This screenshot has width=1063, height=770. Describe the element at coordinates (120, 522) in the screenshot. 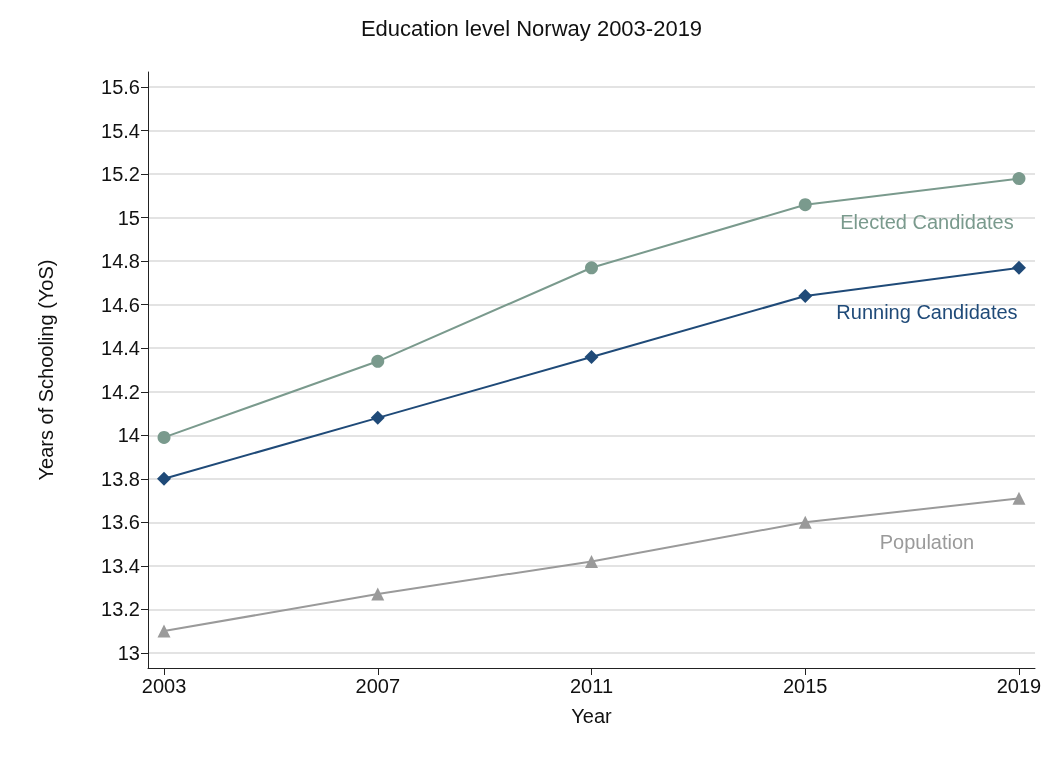

I see `y-tick-label: 13.6` at that location.